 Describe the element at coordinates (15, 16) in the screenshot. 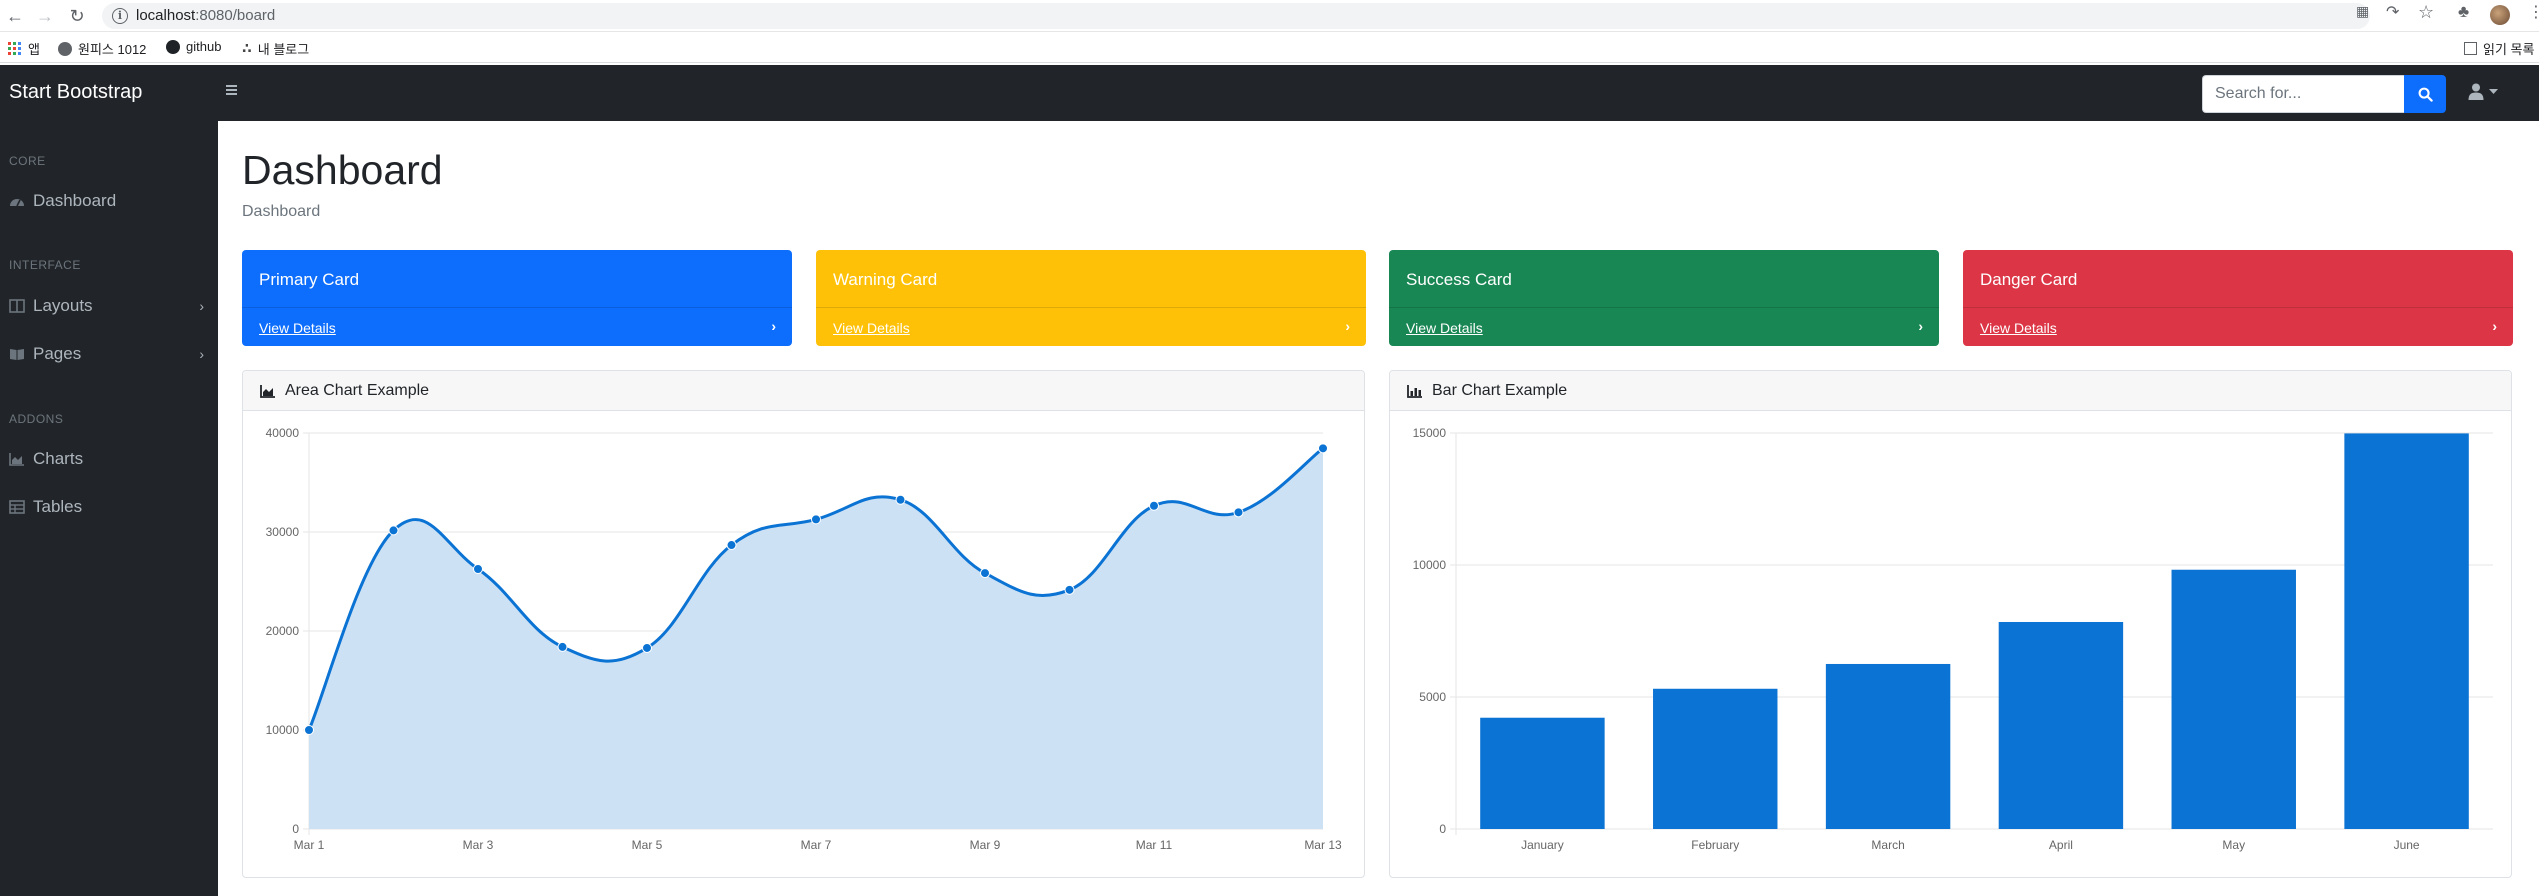

I see `back-arrow-icon: ←` at that location.